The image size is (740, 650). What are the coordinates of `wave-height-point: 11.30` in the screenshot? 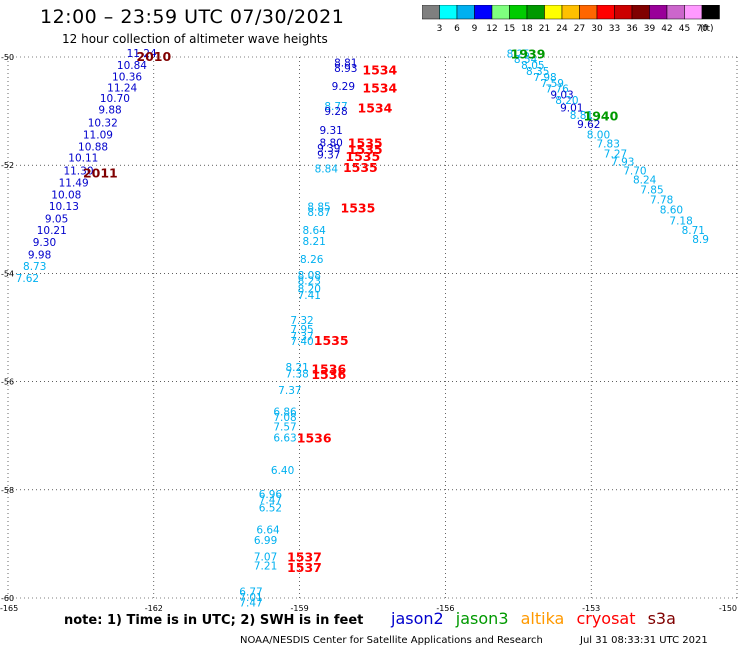 It's located at (78, 172).